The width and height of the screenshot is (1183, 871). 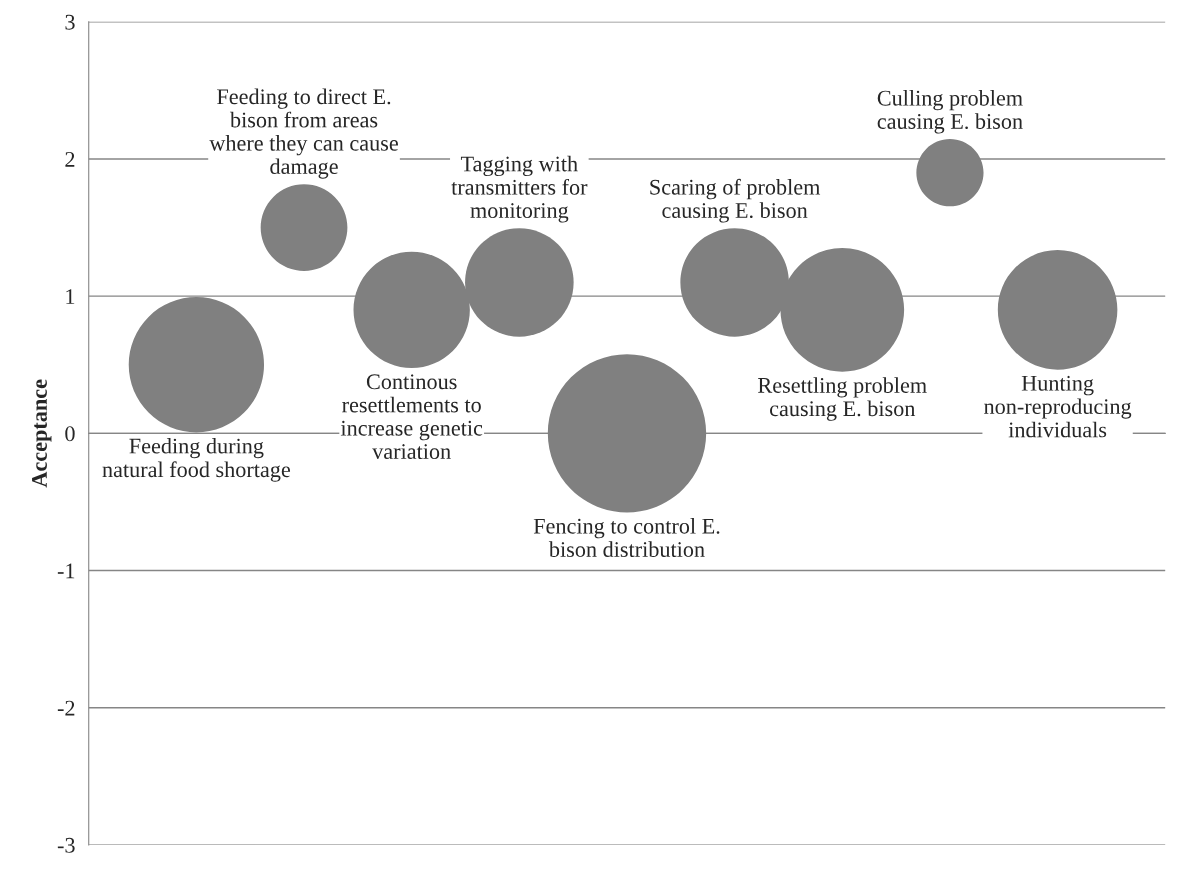 What do you see at coordinates (950, 112) in the screenshot?
I see `series-label: Culling problem causing E. bison` at bounding box center [950, 112].